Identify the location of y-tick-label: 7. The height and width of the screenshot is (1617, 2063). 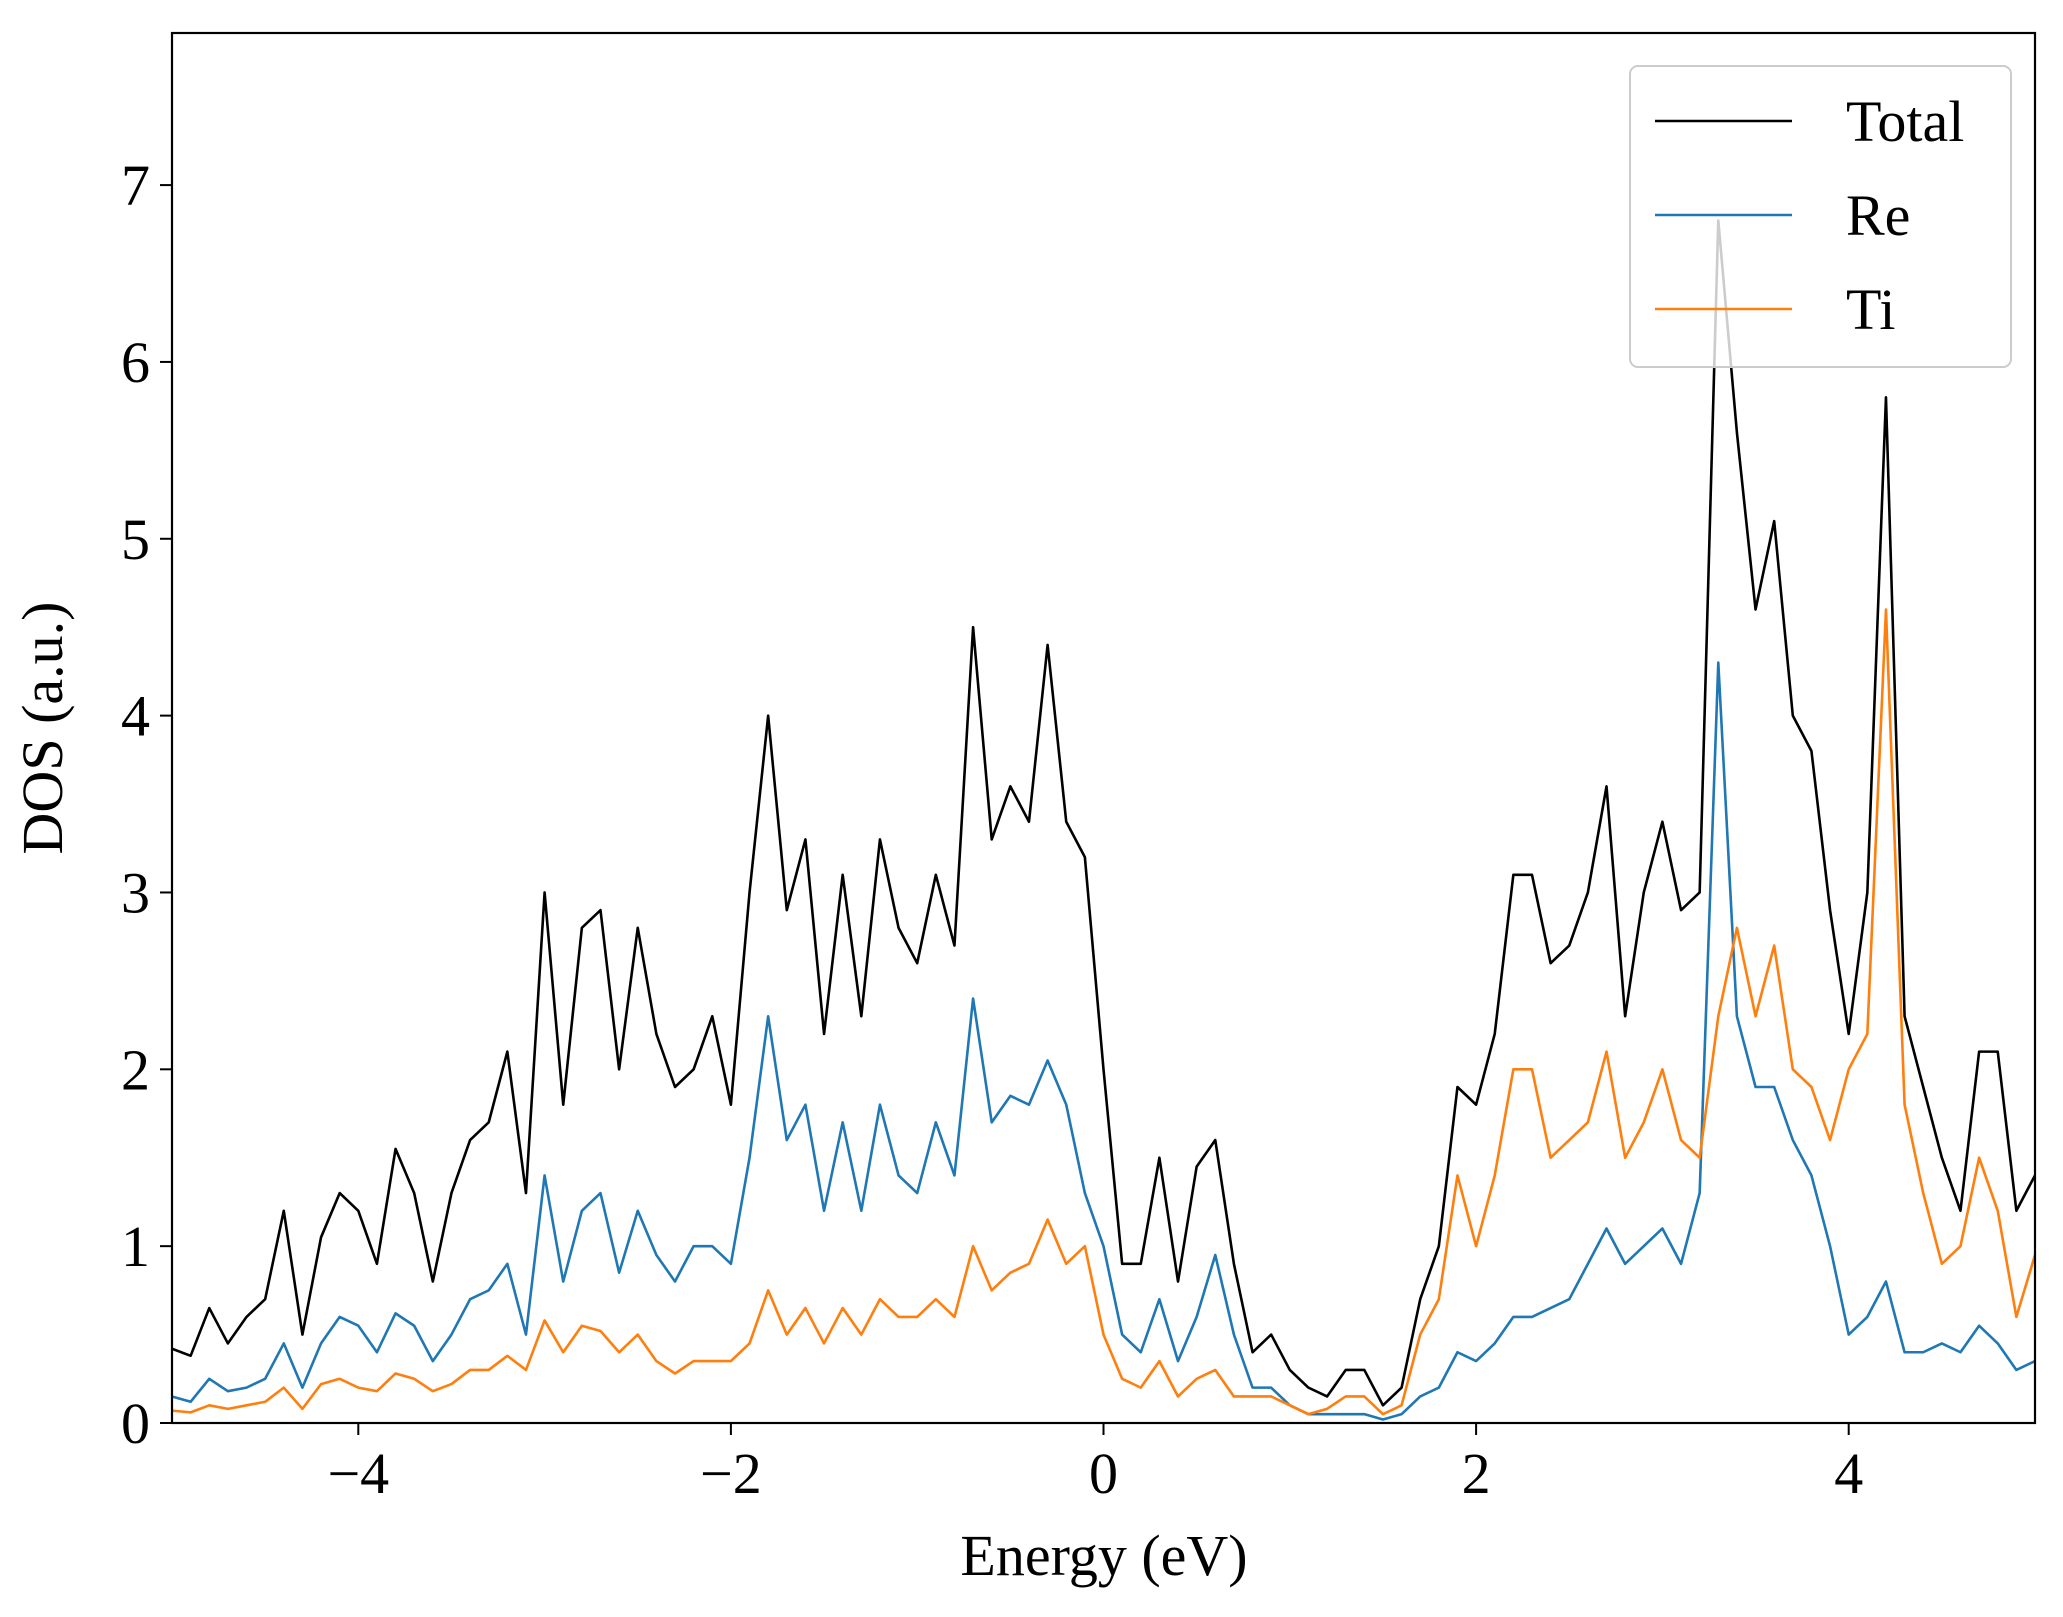
(135, 185).